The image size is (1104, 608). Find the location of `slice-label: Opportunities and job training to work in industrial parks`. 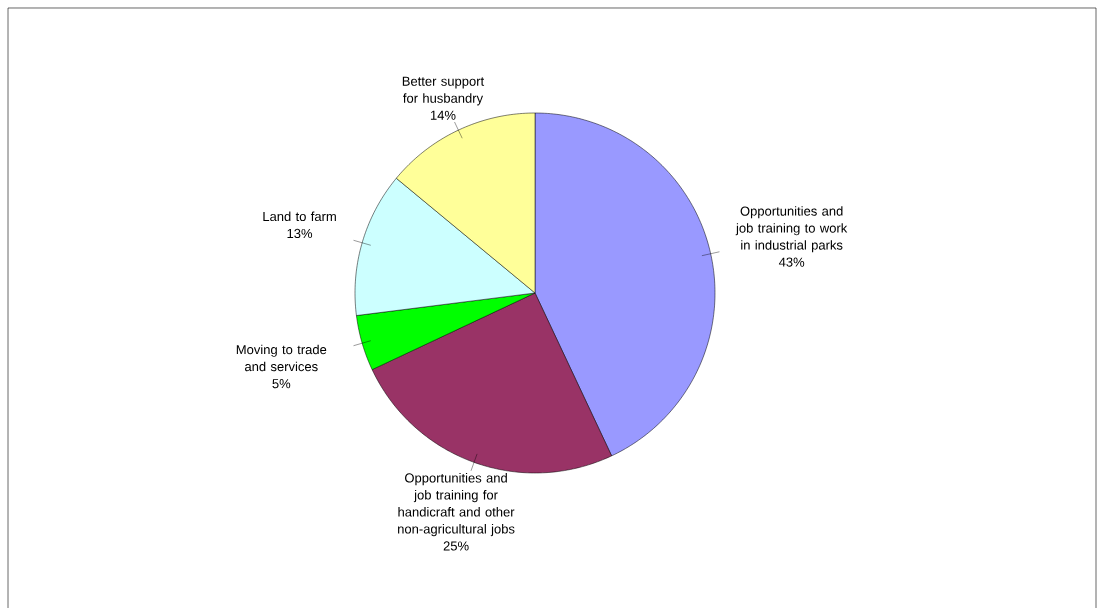

slice-label: Opportunities and job training to work in industrial parks is located at coordinates (791, 229).